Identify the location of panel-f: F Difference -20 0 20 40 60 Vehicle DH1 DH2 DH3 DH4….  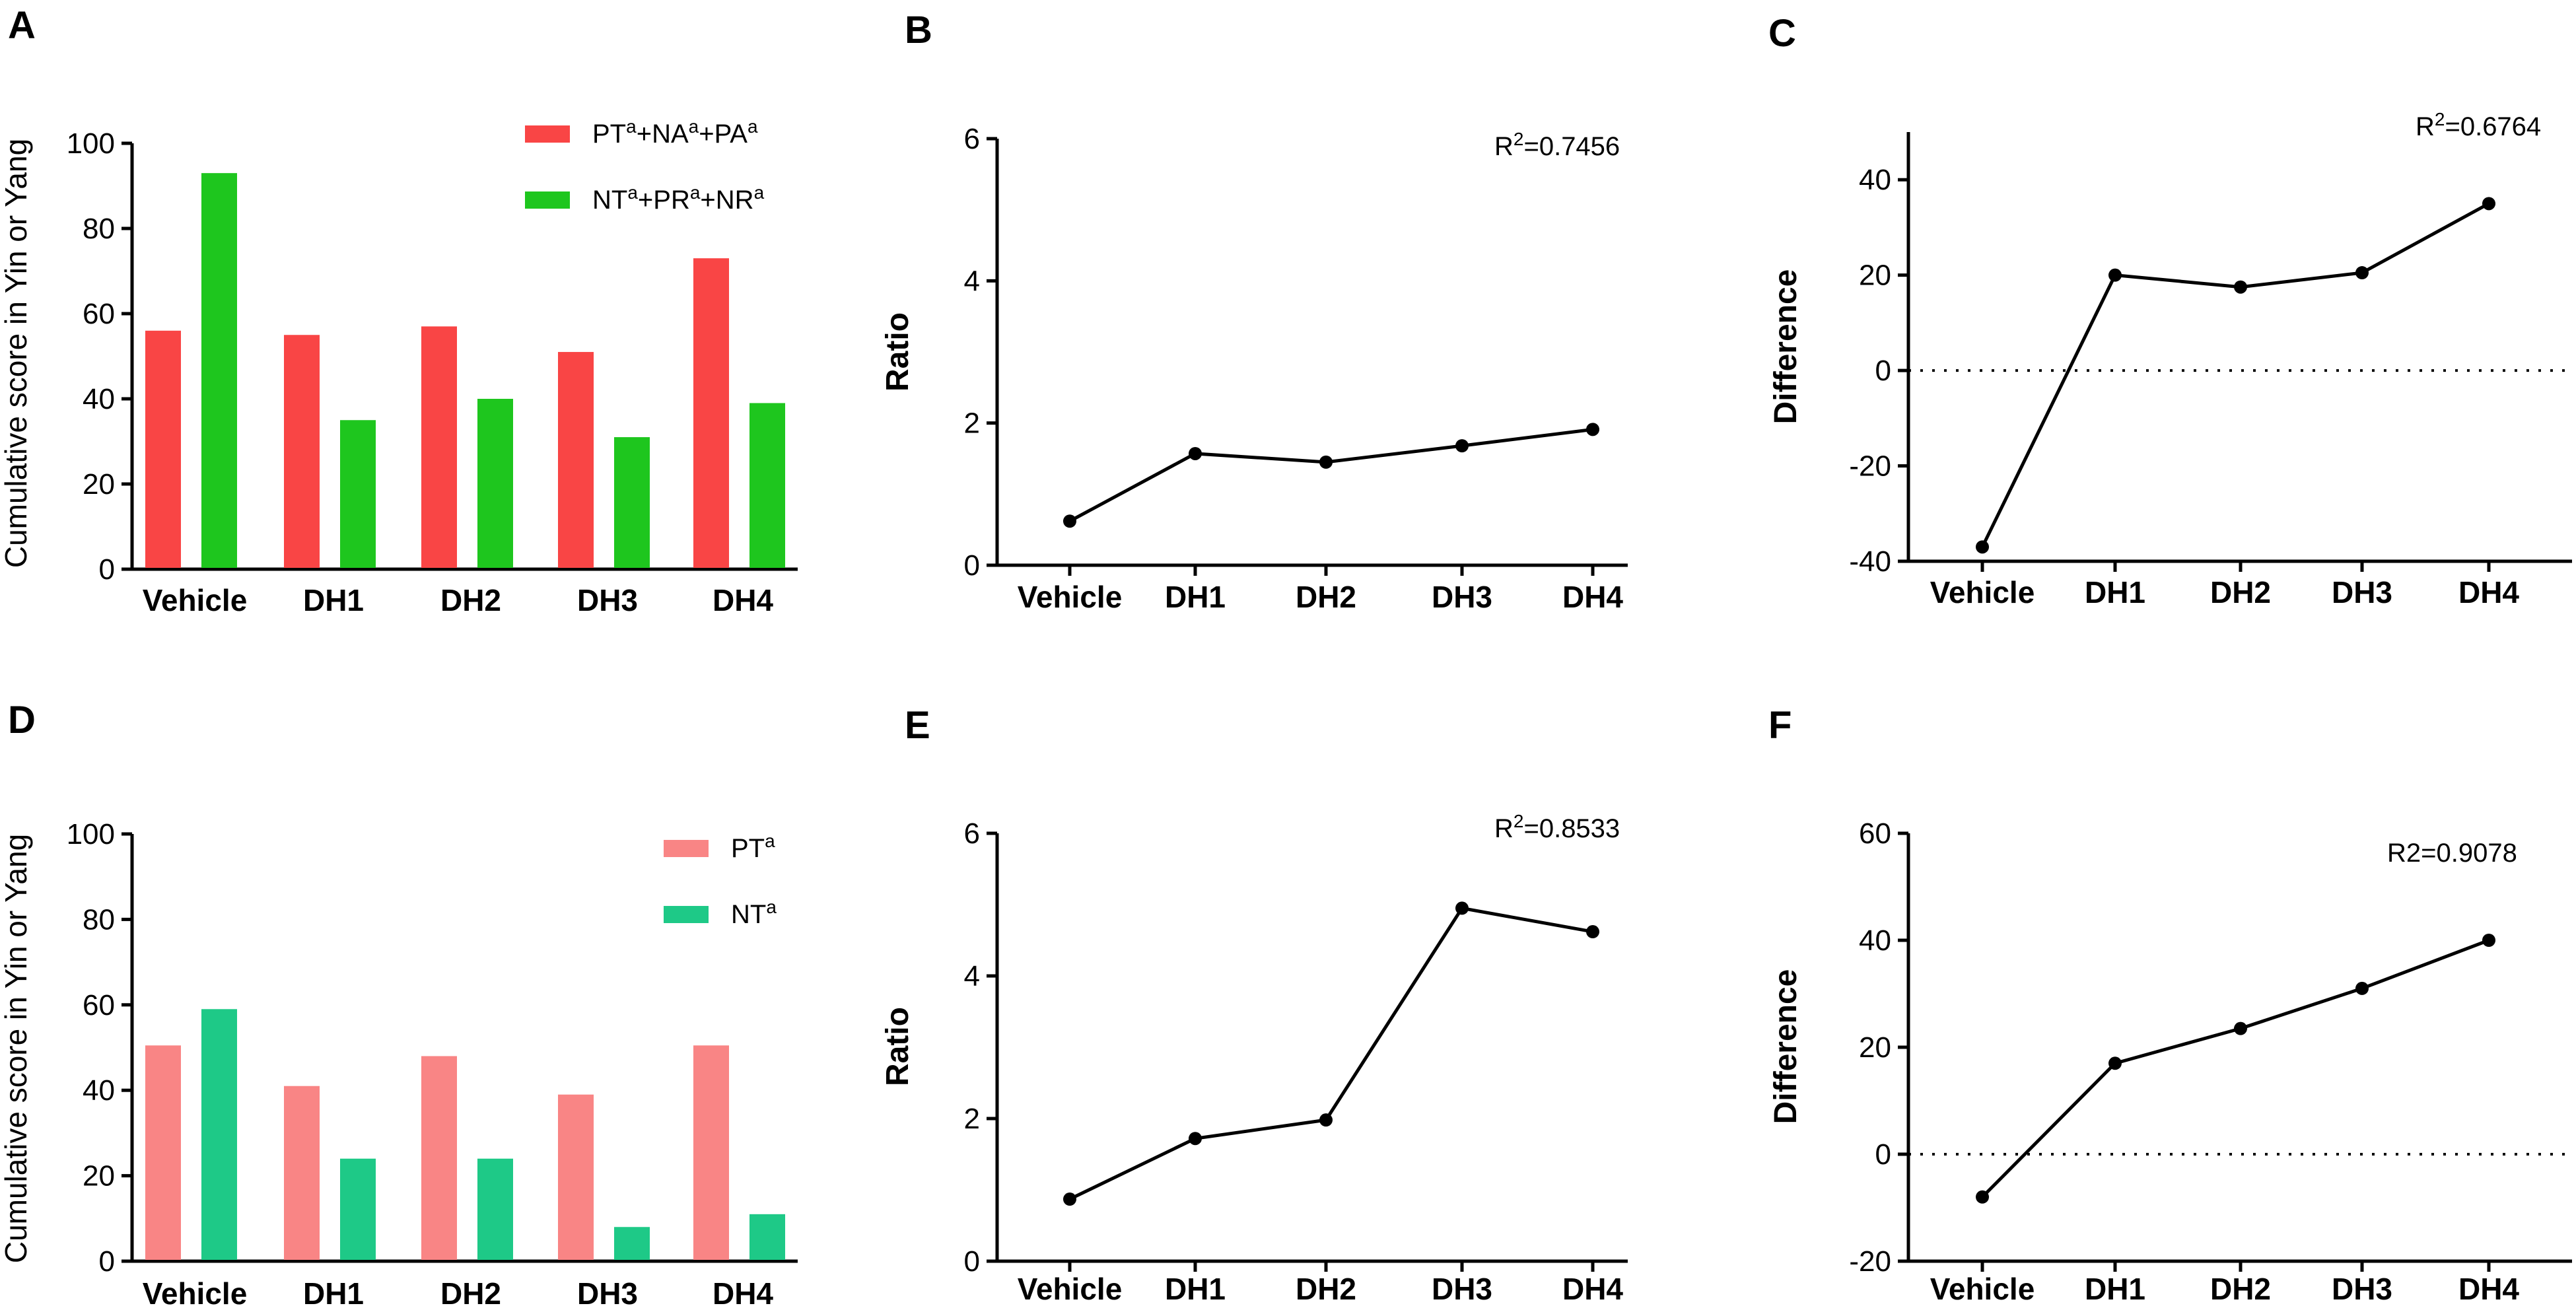
(2170, 1005).